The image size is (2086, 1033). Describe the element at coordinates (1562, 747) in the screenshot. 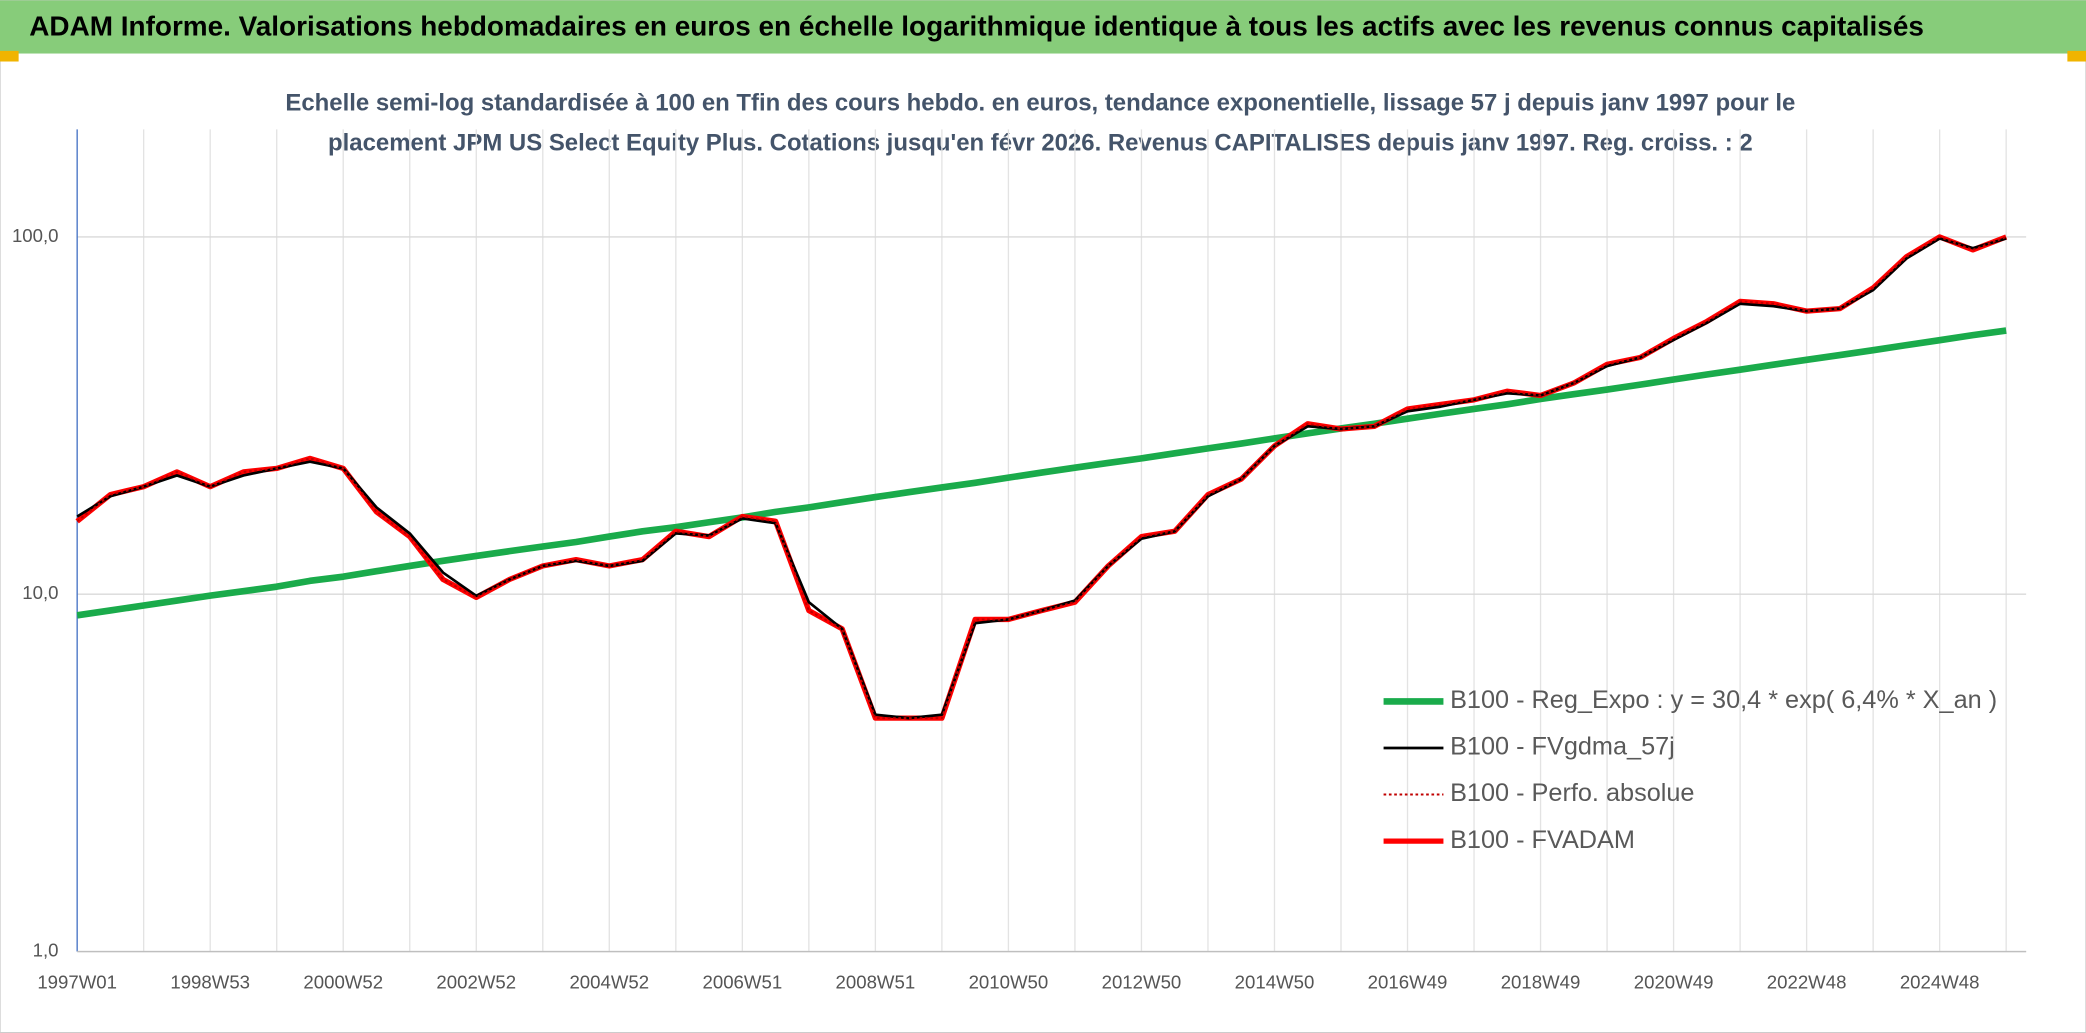

I see `legend-label: B100 - FVgdma_57j` at that location.